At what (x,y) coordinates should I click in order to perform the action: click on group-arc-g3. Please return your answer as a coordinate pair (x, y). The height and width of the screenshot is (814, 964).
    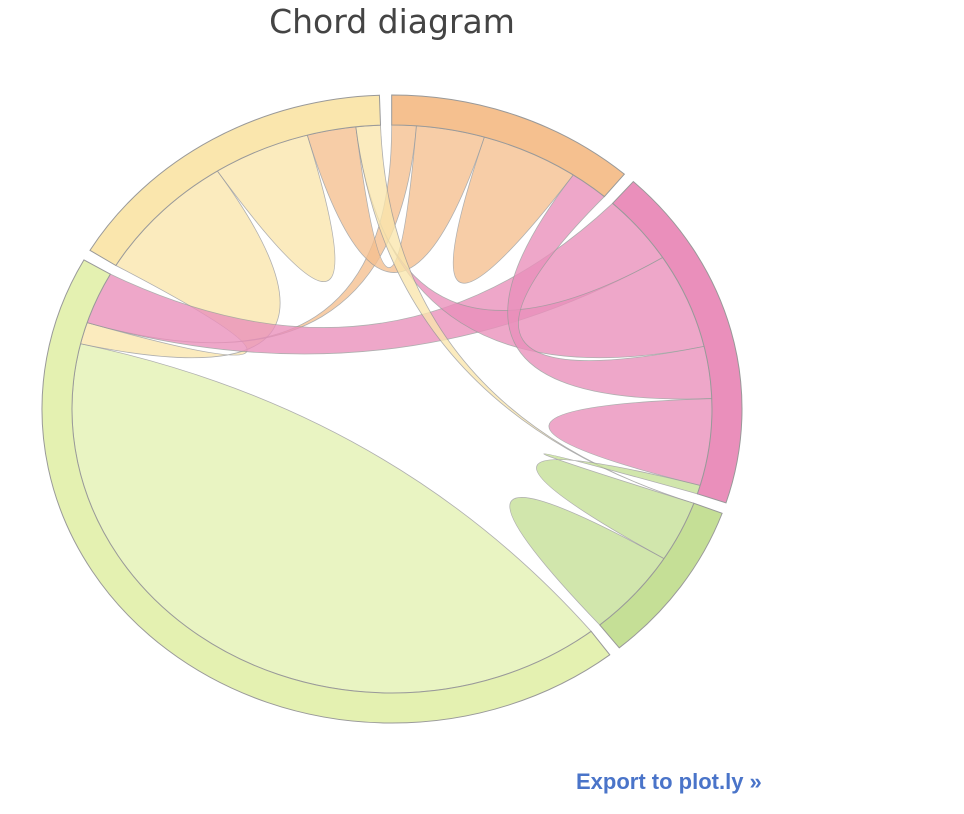
    Looking at the image, I should click on (508, 146).